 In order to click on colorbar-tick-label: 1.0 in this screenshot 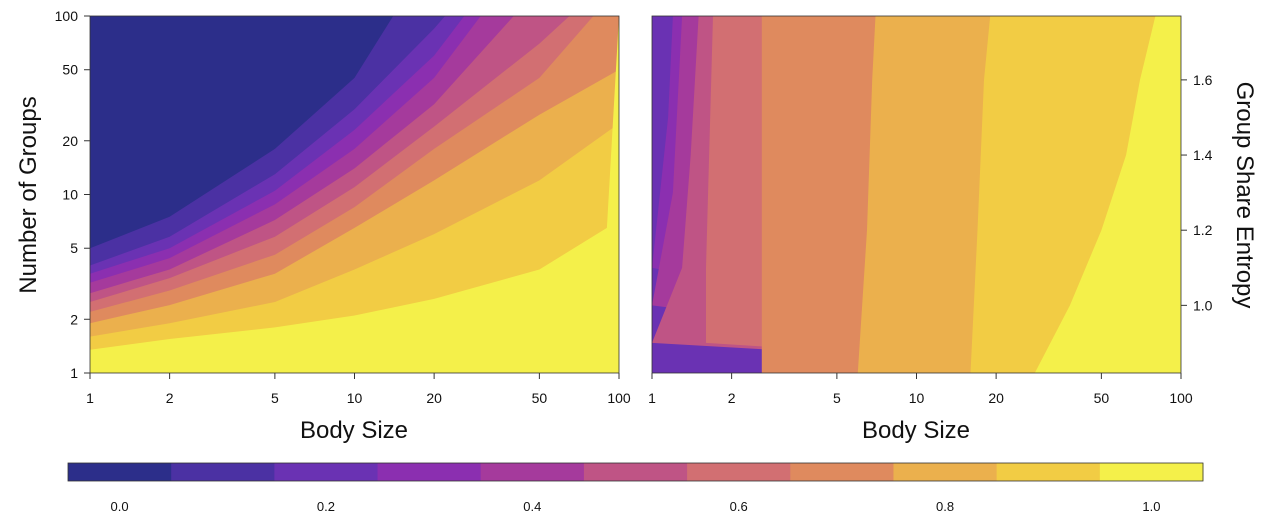, I will do `click(1151, 506)`.